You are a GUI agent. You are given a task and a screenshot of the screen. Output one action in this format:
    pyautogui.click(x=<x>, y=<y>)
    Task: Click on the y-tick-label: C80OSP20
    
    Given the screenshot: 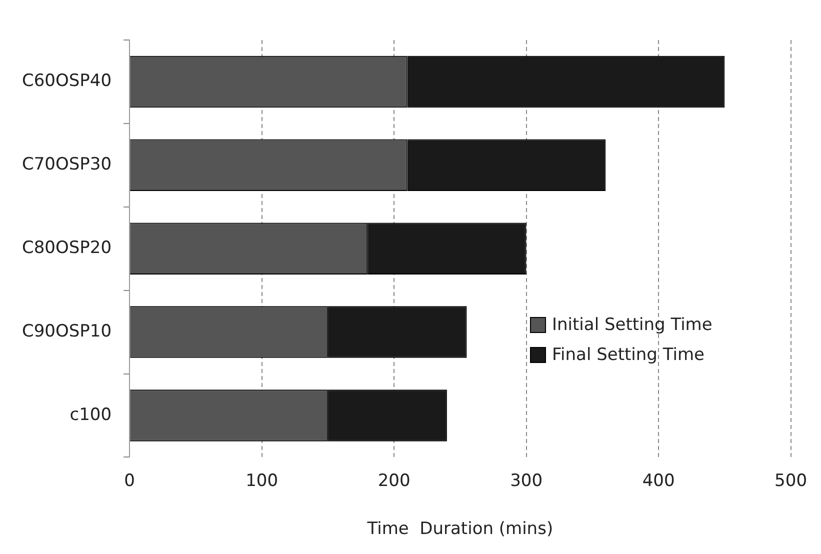 What is the action you would take?
    pyautogui.click(x=67, y=248)
    